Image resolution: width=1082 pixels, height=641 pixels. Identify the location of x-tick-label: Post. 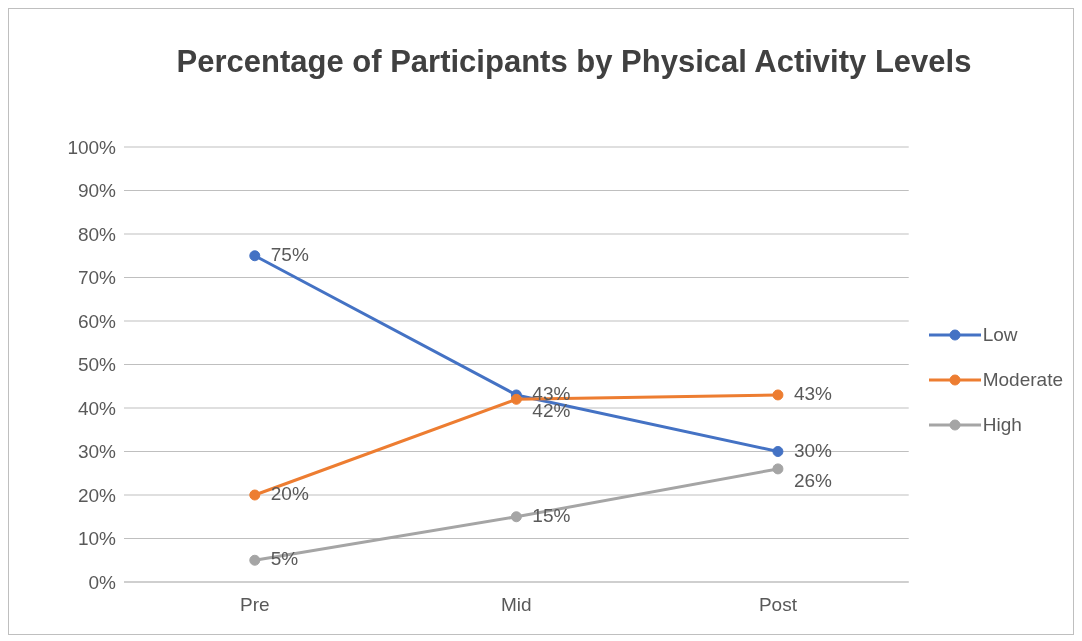
(778, 605).